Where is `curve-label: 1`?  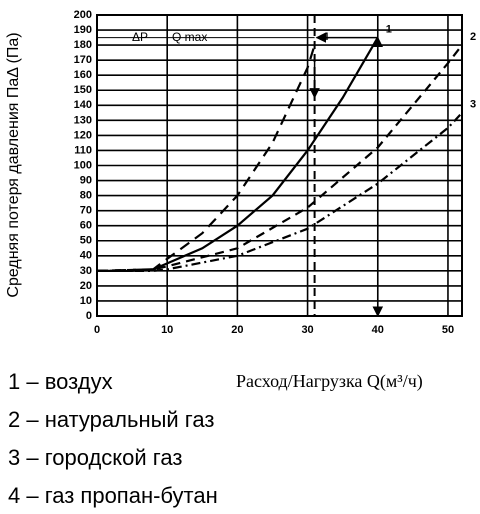
curve-label: 1 is located at coordinates (389, 29).